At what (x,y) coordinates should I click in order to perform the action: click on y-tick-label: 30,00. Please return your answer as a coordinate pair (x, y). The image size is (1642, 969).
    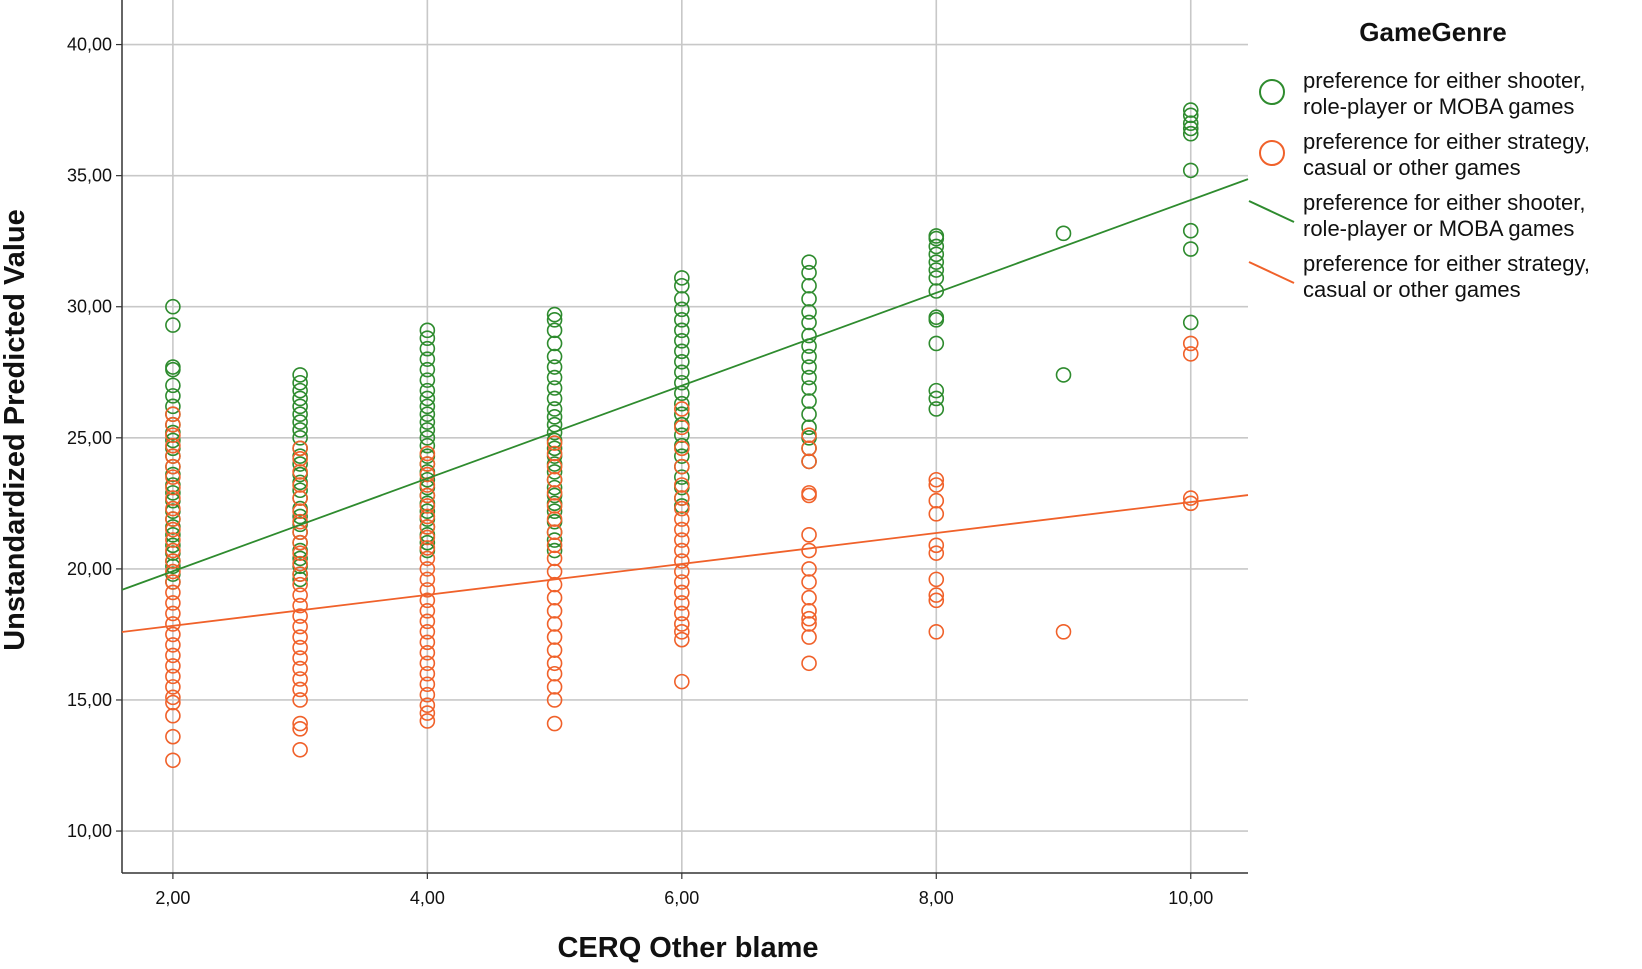
    Looking at the image, I should click on (89, 307).